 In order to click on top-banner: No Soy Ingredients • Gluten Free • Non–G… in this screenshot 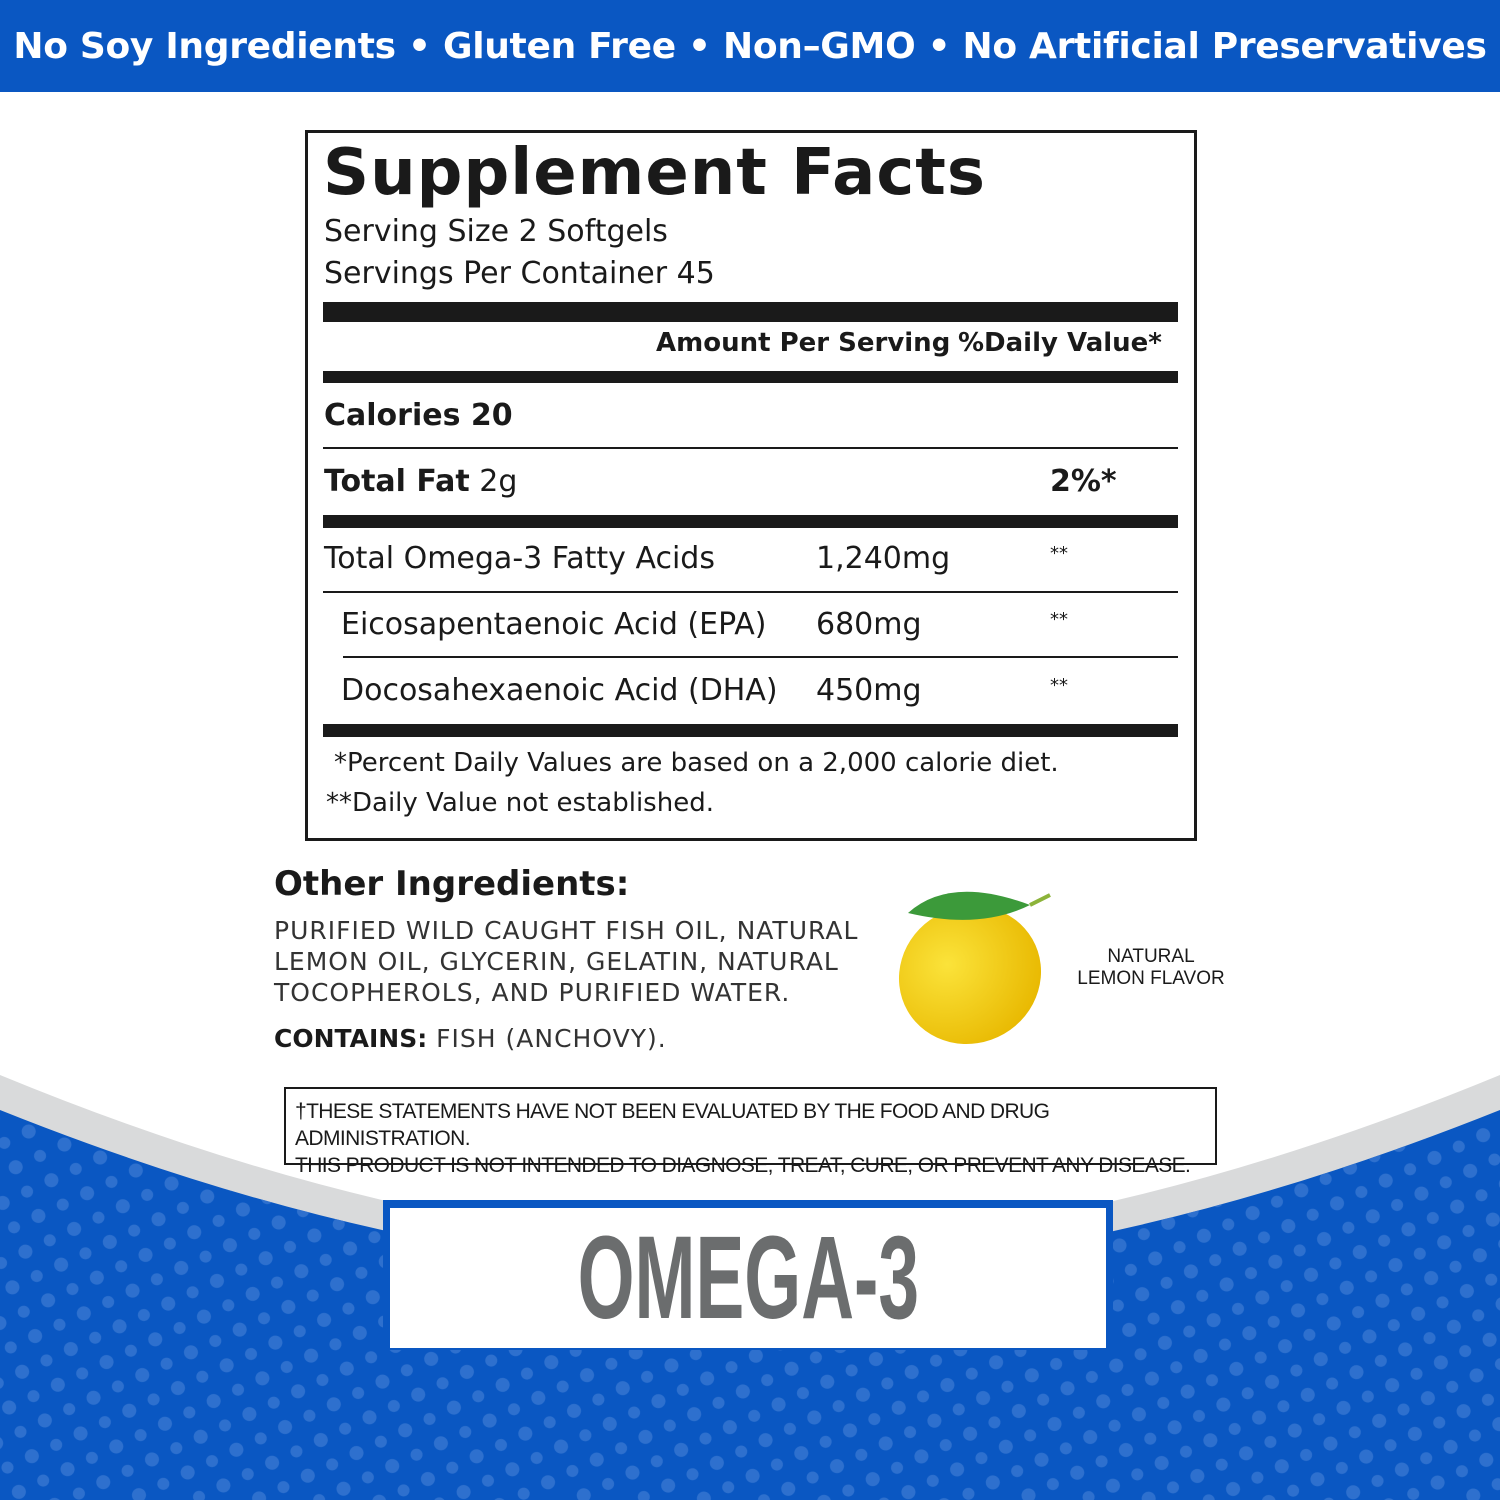, I will do `click(750, 46)`.